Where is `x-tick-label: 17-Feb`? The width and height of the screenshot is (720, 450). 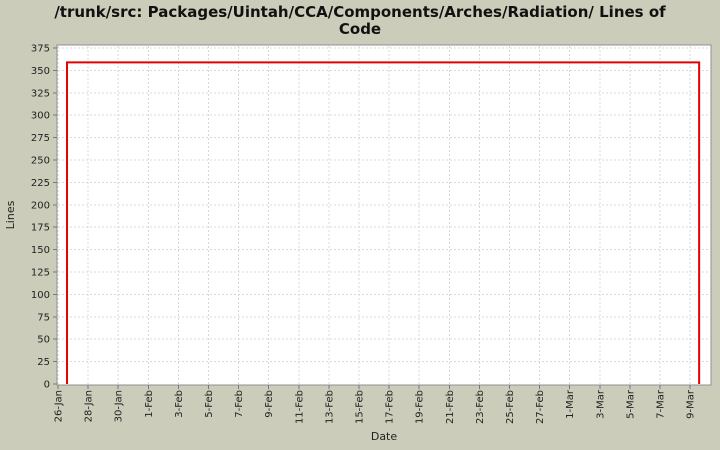
x-tick-label: 17-Feb is located at coordinates (390, 407).